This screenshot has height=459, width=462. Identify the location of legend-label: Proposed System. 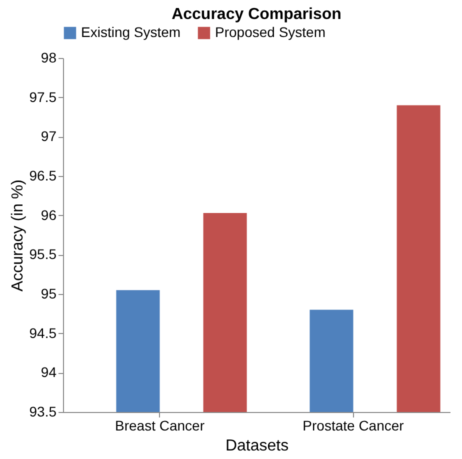
(270, 32).